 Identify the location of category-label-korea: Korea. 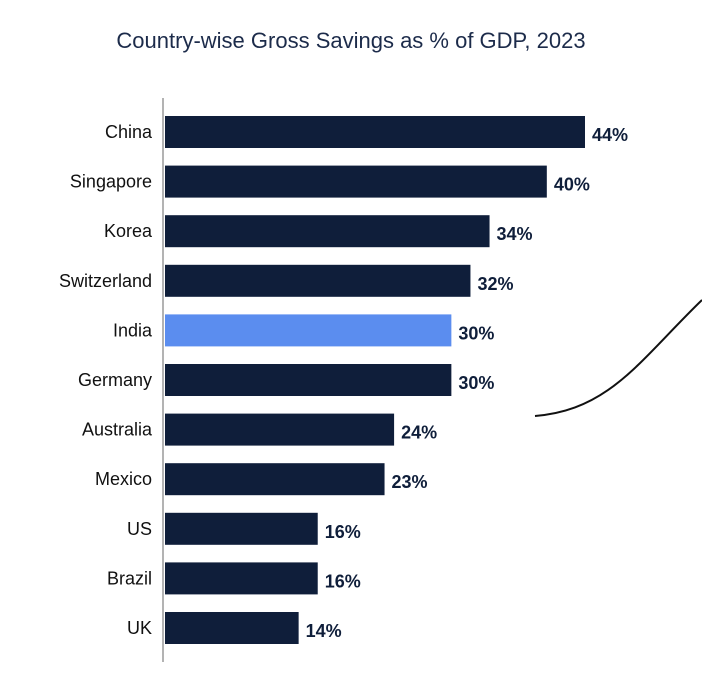
(128, 231).